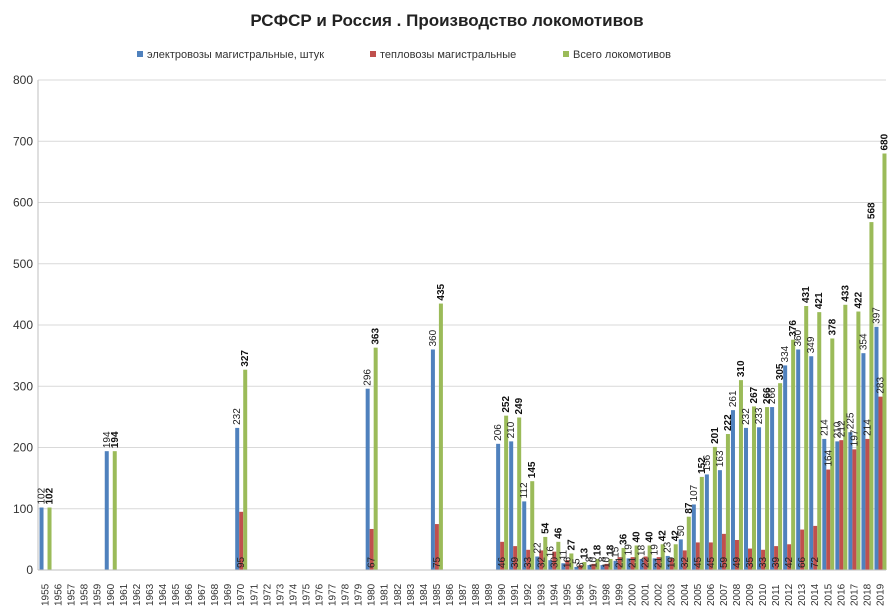 The height and width of the screenshot is (610, 895). Describe the element at coordinates (727, 502) in the screenshot. I see `bar-2-2007` at that location.